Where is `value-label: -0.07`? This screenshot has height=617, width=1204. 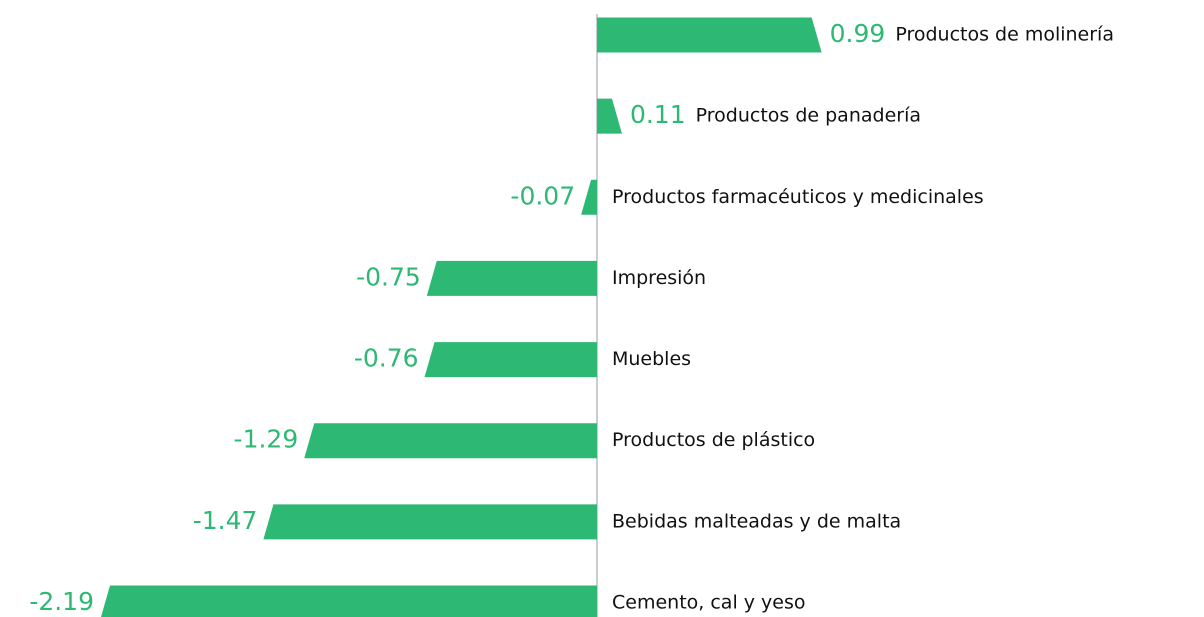 value-label: -0.07 is located at coordinates (542, 195).